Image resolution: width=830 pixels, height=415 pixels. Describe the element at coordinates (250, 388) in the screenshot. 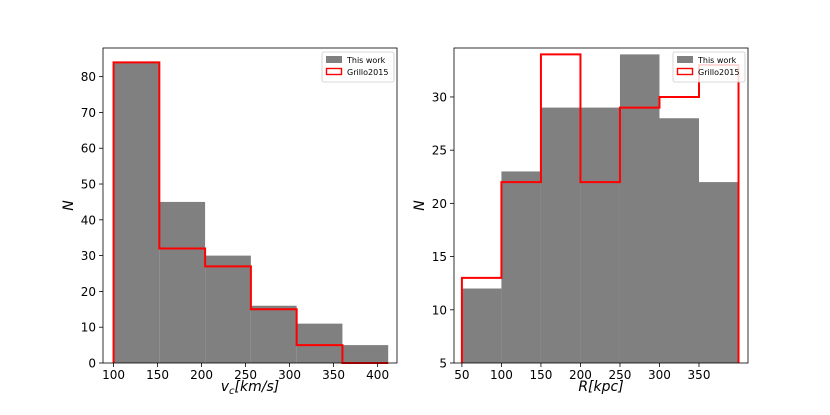

I see `x-axis-label: vc[km/s]` at that location.